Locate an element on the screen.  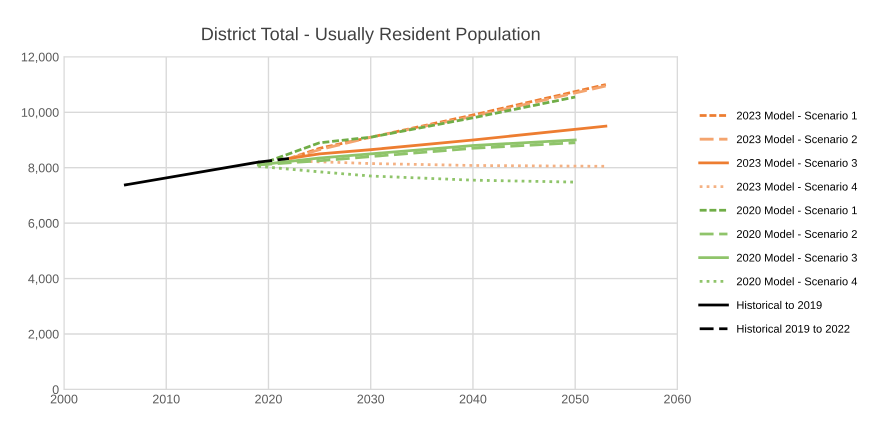
legend-label: 2023 Model - Scenario 3 is located at coordinates (796, 162).